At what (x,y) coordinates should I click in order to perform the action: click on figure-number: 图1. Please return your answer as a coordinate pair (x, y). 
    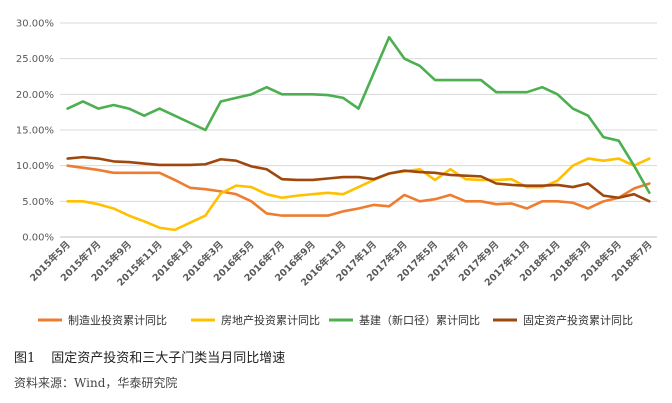
    Looking at the image, I should click on (25, 358).